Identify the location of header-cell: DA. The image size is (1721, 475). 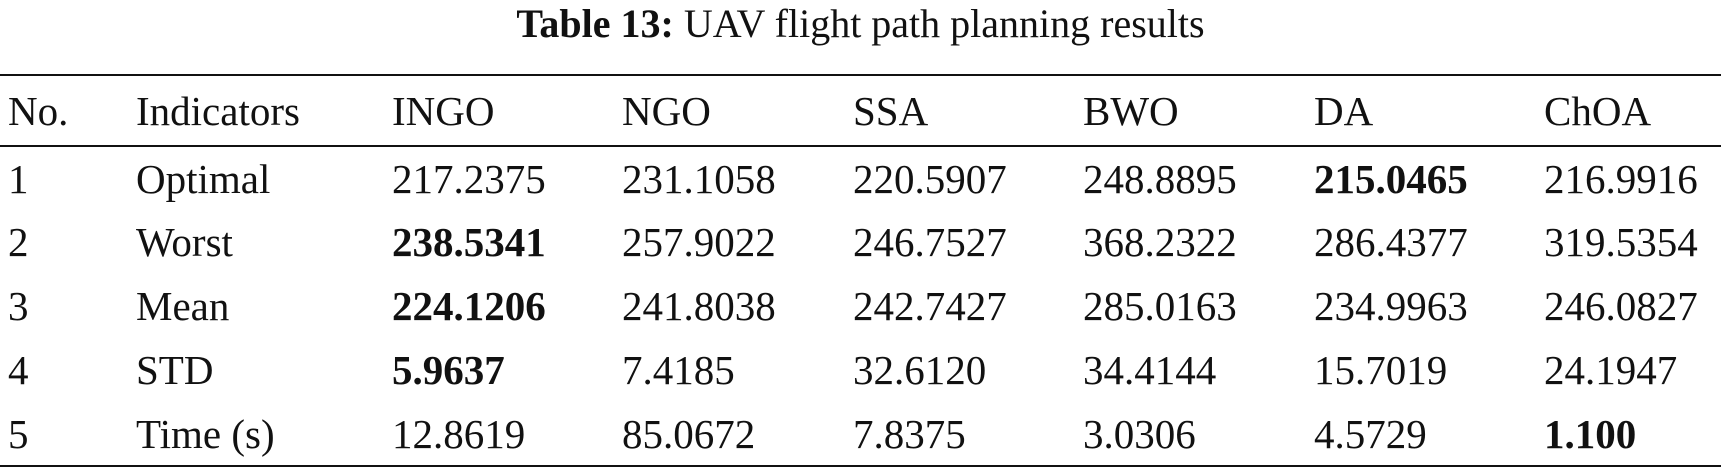
(1344, 110).